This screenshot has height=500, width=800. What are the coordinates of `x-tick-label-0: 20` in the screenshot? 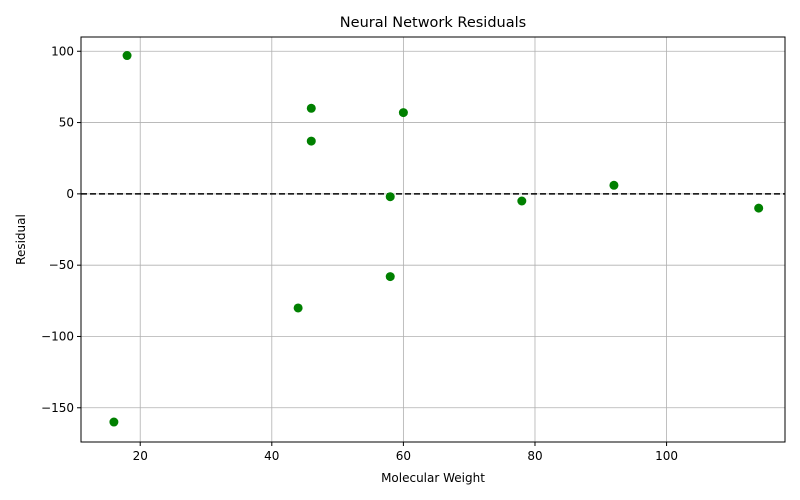 It's located at (140, 456).